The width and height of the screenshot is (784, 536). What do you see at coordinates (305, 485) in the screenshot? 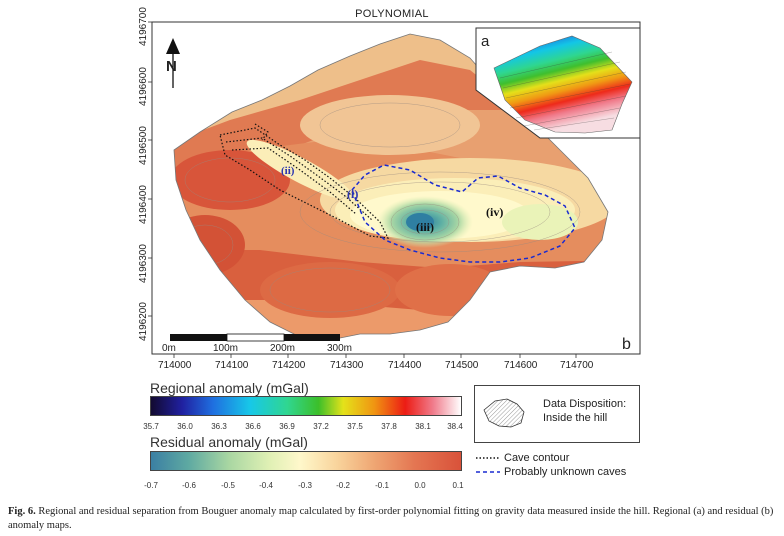
I see `residual-tick: -0.3` at bounding box center [305, 485].